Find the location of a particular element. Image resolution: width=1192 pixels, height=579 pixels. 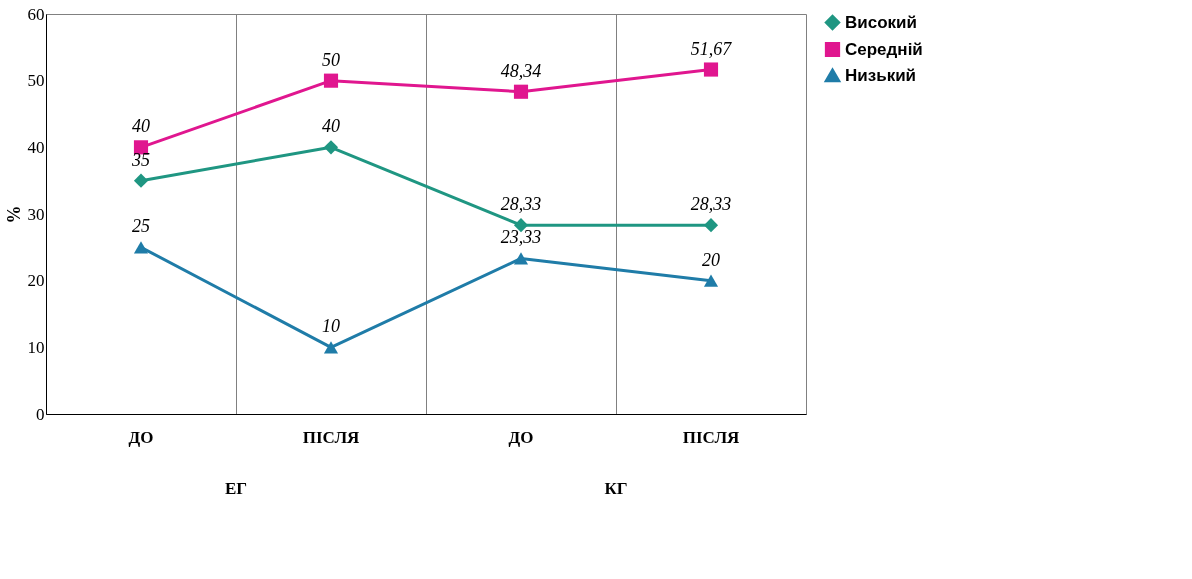

data-label: 48,34 is located at coordinates (521, 70).